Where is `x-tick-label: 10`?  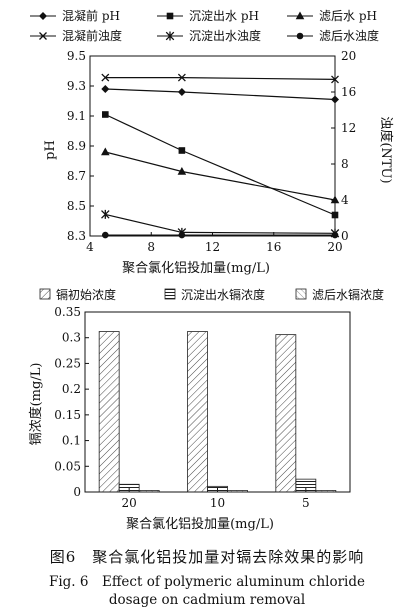 x-tick-label: 10 is located at coordinates (217, 503).